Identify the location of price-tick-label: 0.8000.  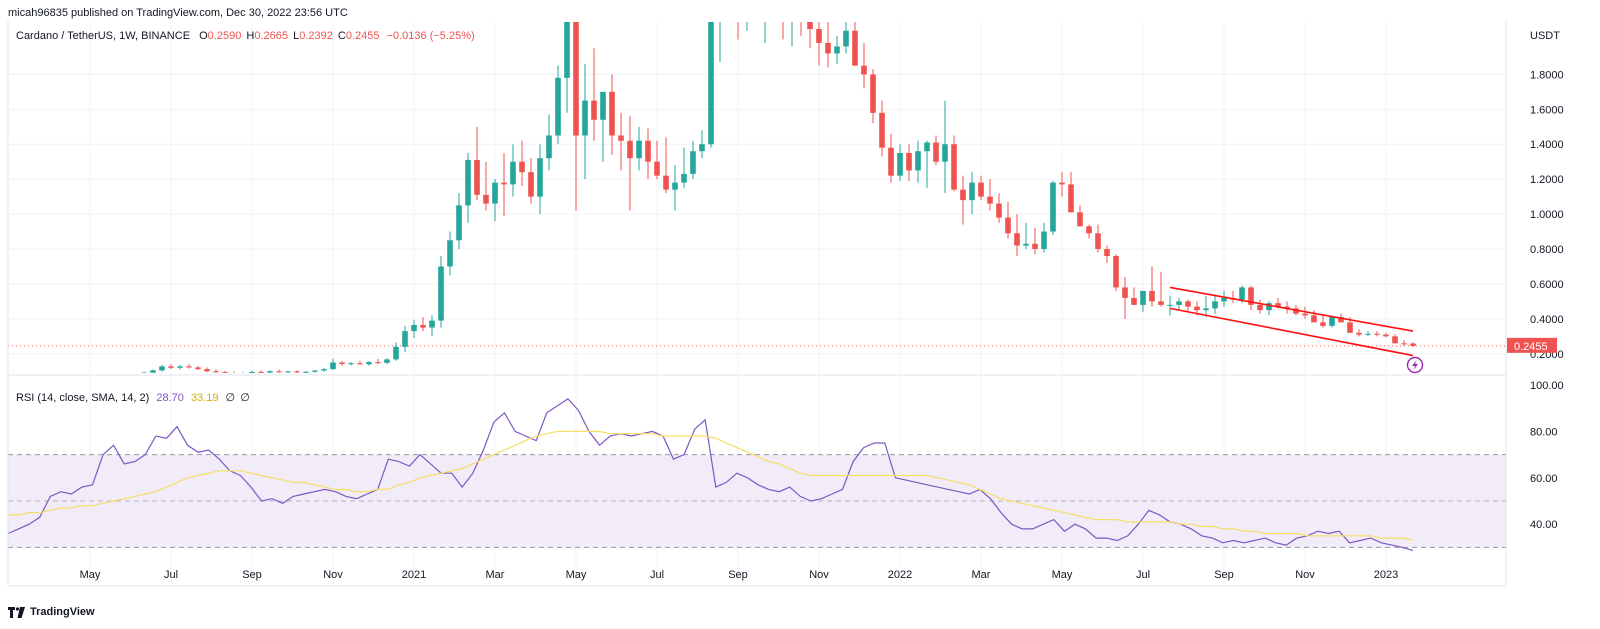
(1547, 250).